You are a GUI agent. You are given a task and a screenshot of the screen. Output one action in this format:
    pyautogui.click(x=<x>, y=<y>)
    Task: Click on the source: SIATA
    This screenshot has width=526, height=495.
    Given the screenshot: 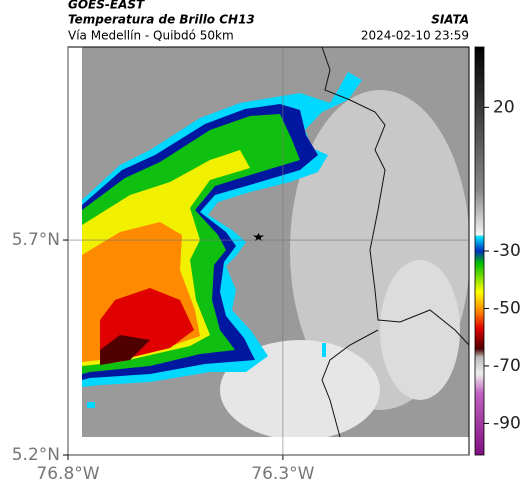 What is the action you would take?
    pyautogui.click(x=450, y=20)
    